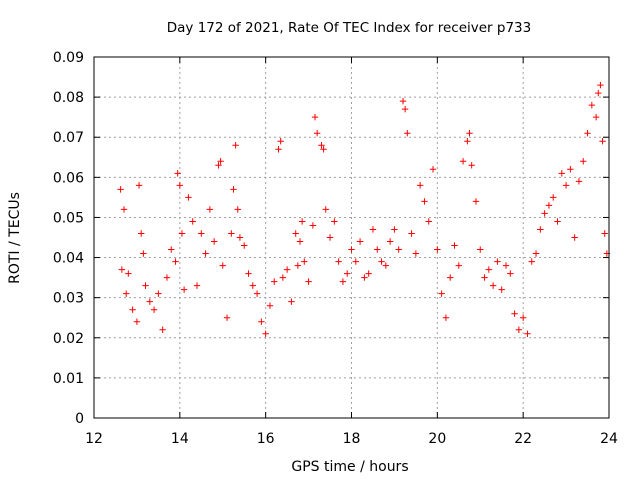 The width and height of the screenshot is (640, 480). Describe the element at coordinates (437, 439) in the screenshot. I see `x-tick-label: 20` at that location.